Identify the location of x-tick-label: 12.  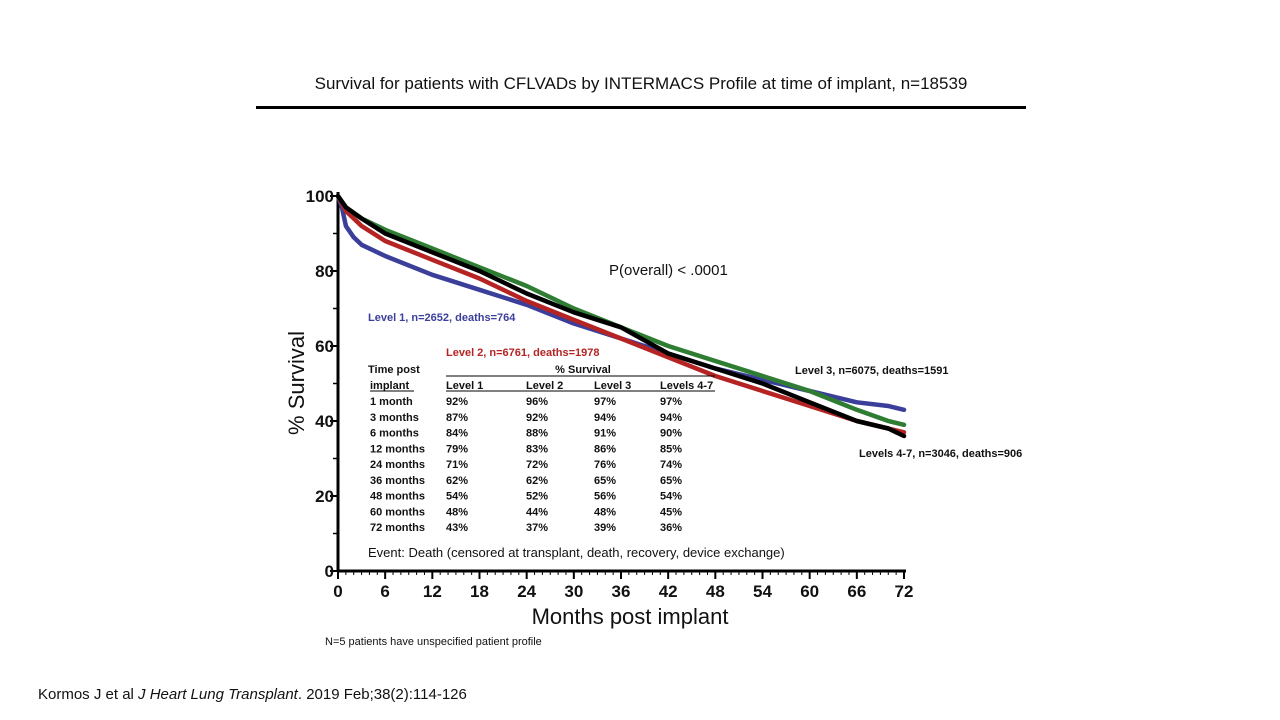
(432, 591).